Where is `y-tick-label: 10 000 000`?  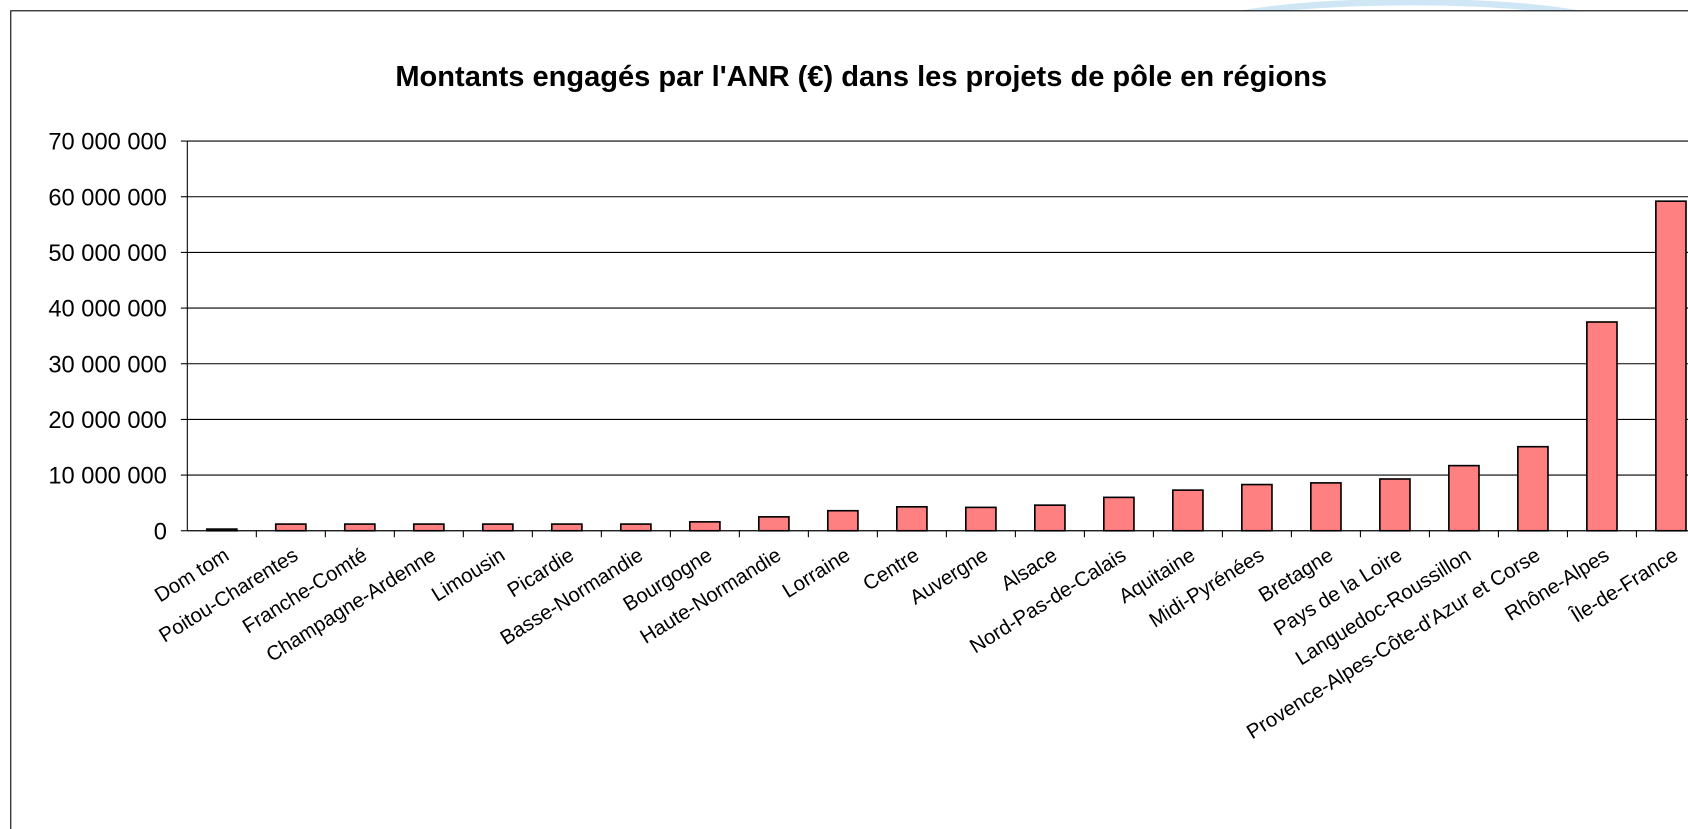 y-tick-label: 10 000 000 is located at coordinates (107, 477).